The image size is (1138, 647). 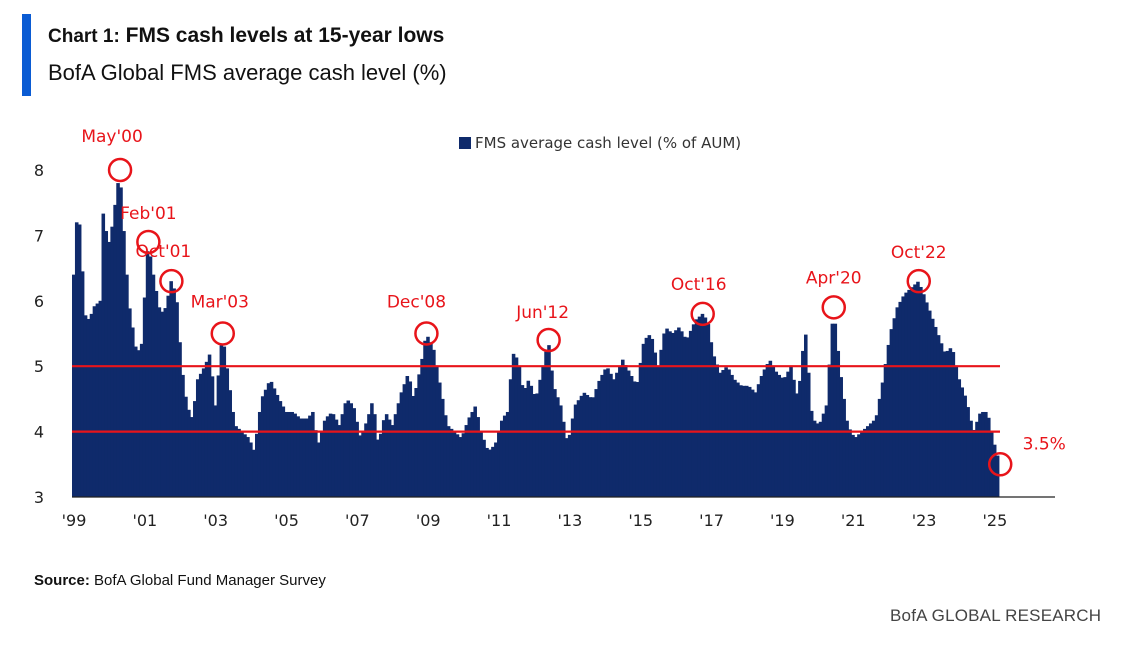 What do you see at coordinates (465, 143) in the screenshot?
I see `legend-swatch` at bounding box center [465, 143].